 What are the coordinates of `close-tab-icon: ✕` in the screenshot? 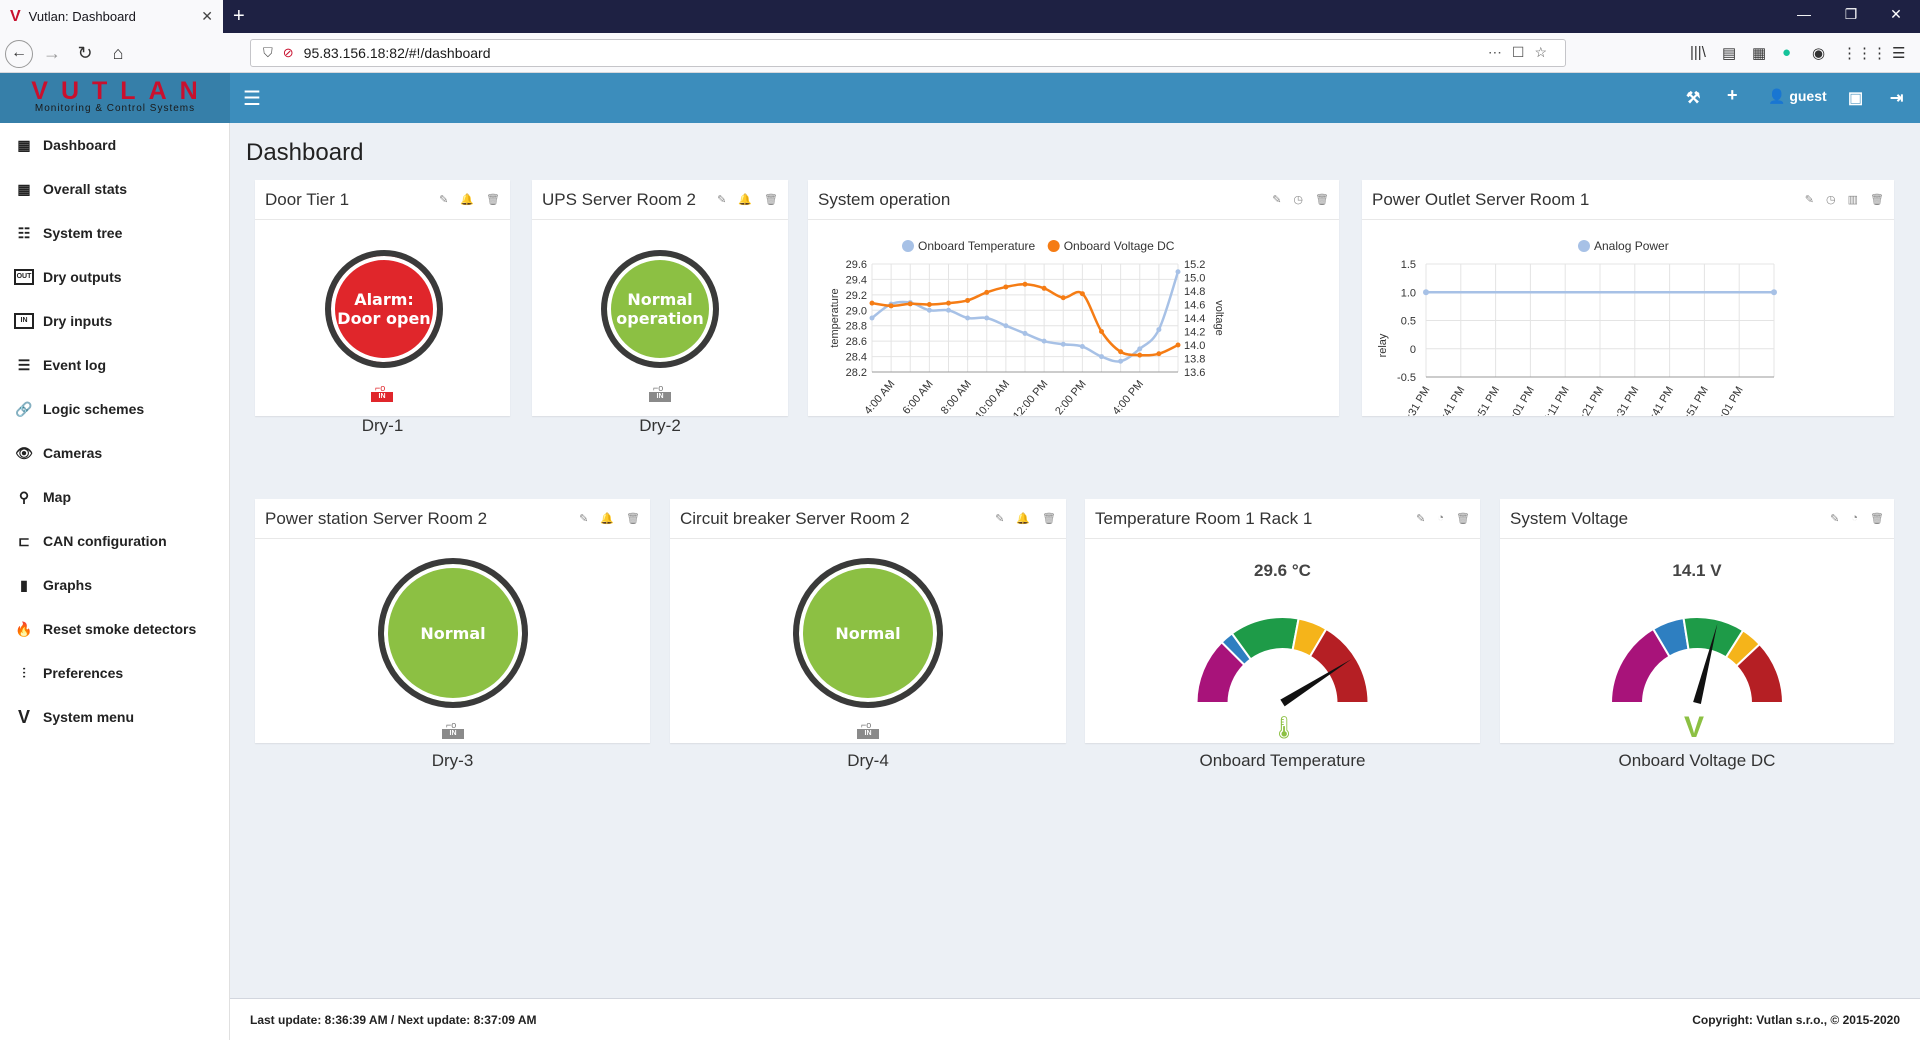 It's located at (207, 16).